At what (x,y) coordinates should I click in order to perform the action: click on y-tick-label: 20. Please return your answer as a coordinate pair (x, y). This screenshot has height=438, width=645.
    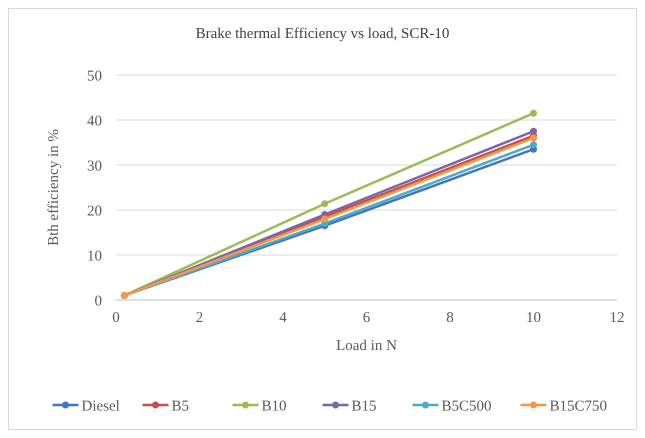
    Looking at the image, I should click on (94, 211).